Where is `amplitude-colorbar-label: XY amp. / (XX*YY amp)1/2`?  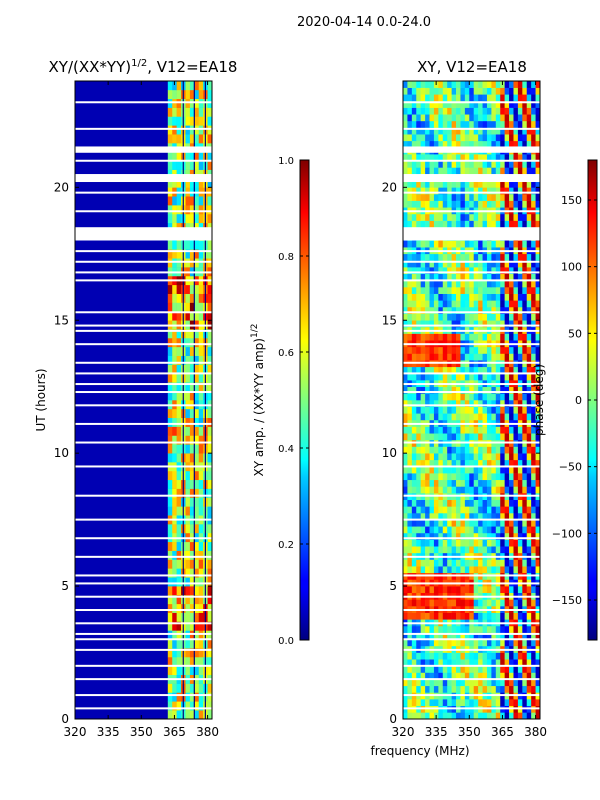 amplitude-colorbar-label: XY amp. / (XX*YY amp)1/2 is located at coordinates (258, 400).